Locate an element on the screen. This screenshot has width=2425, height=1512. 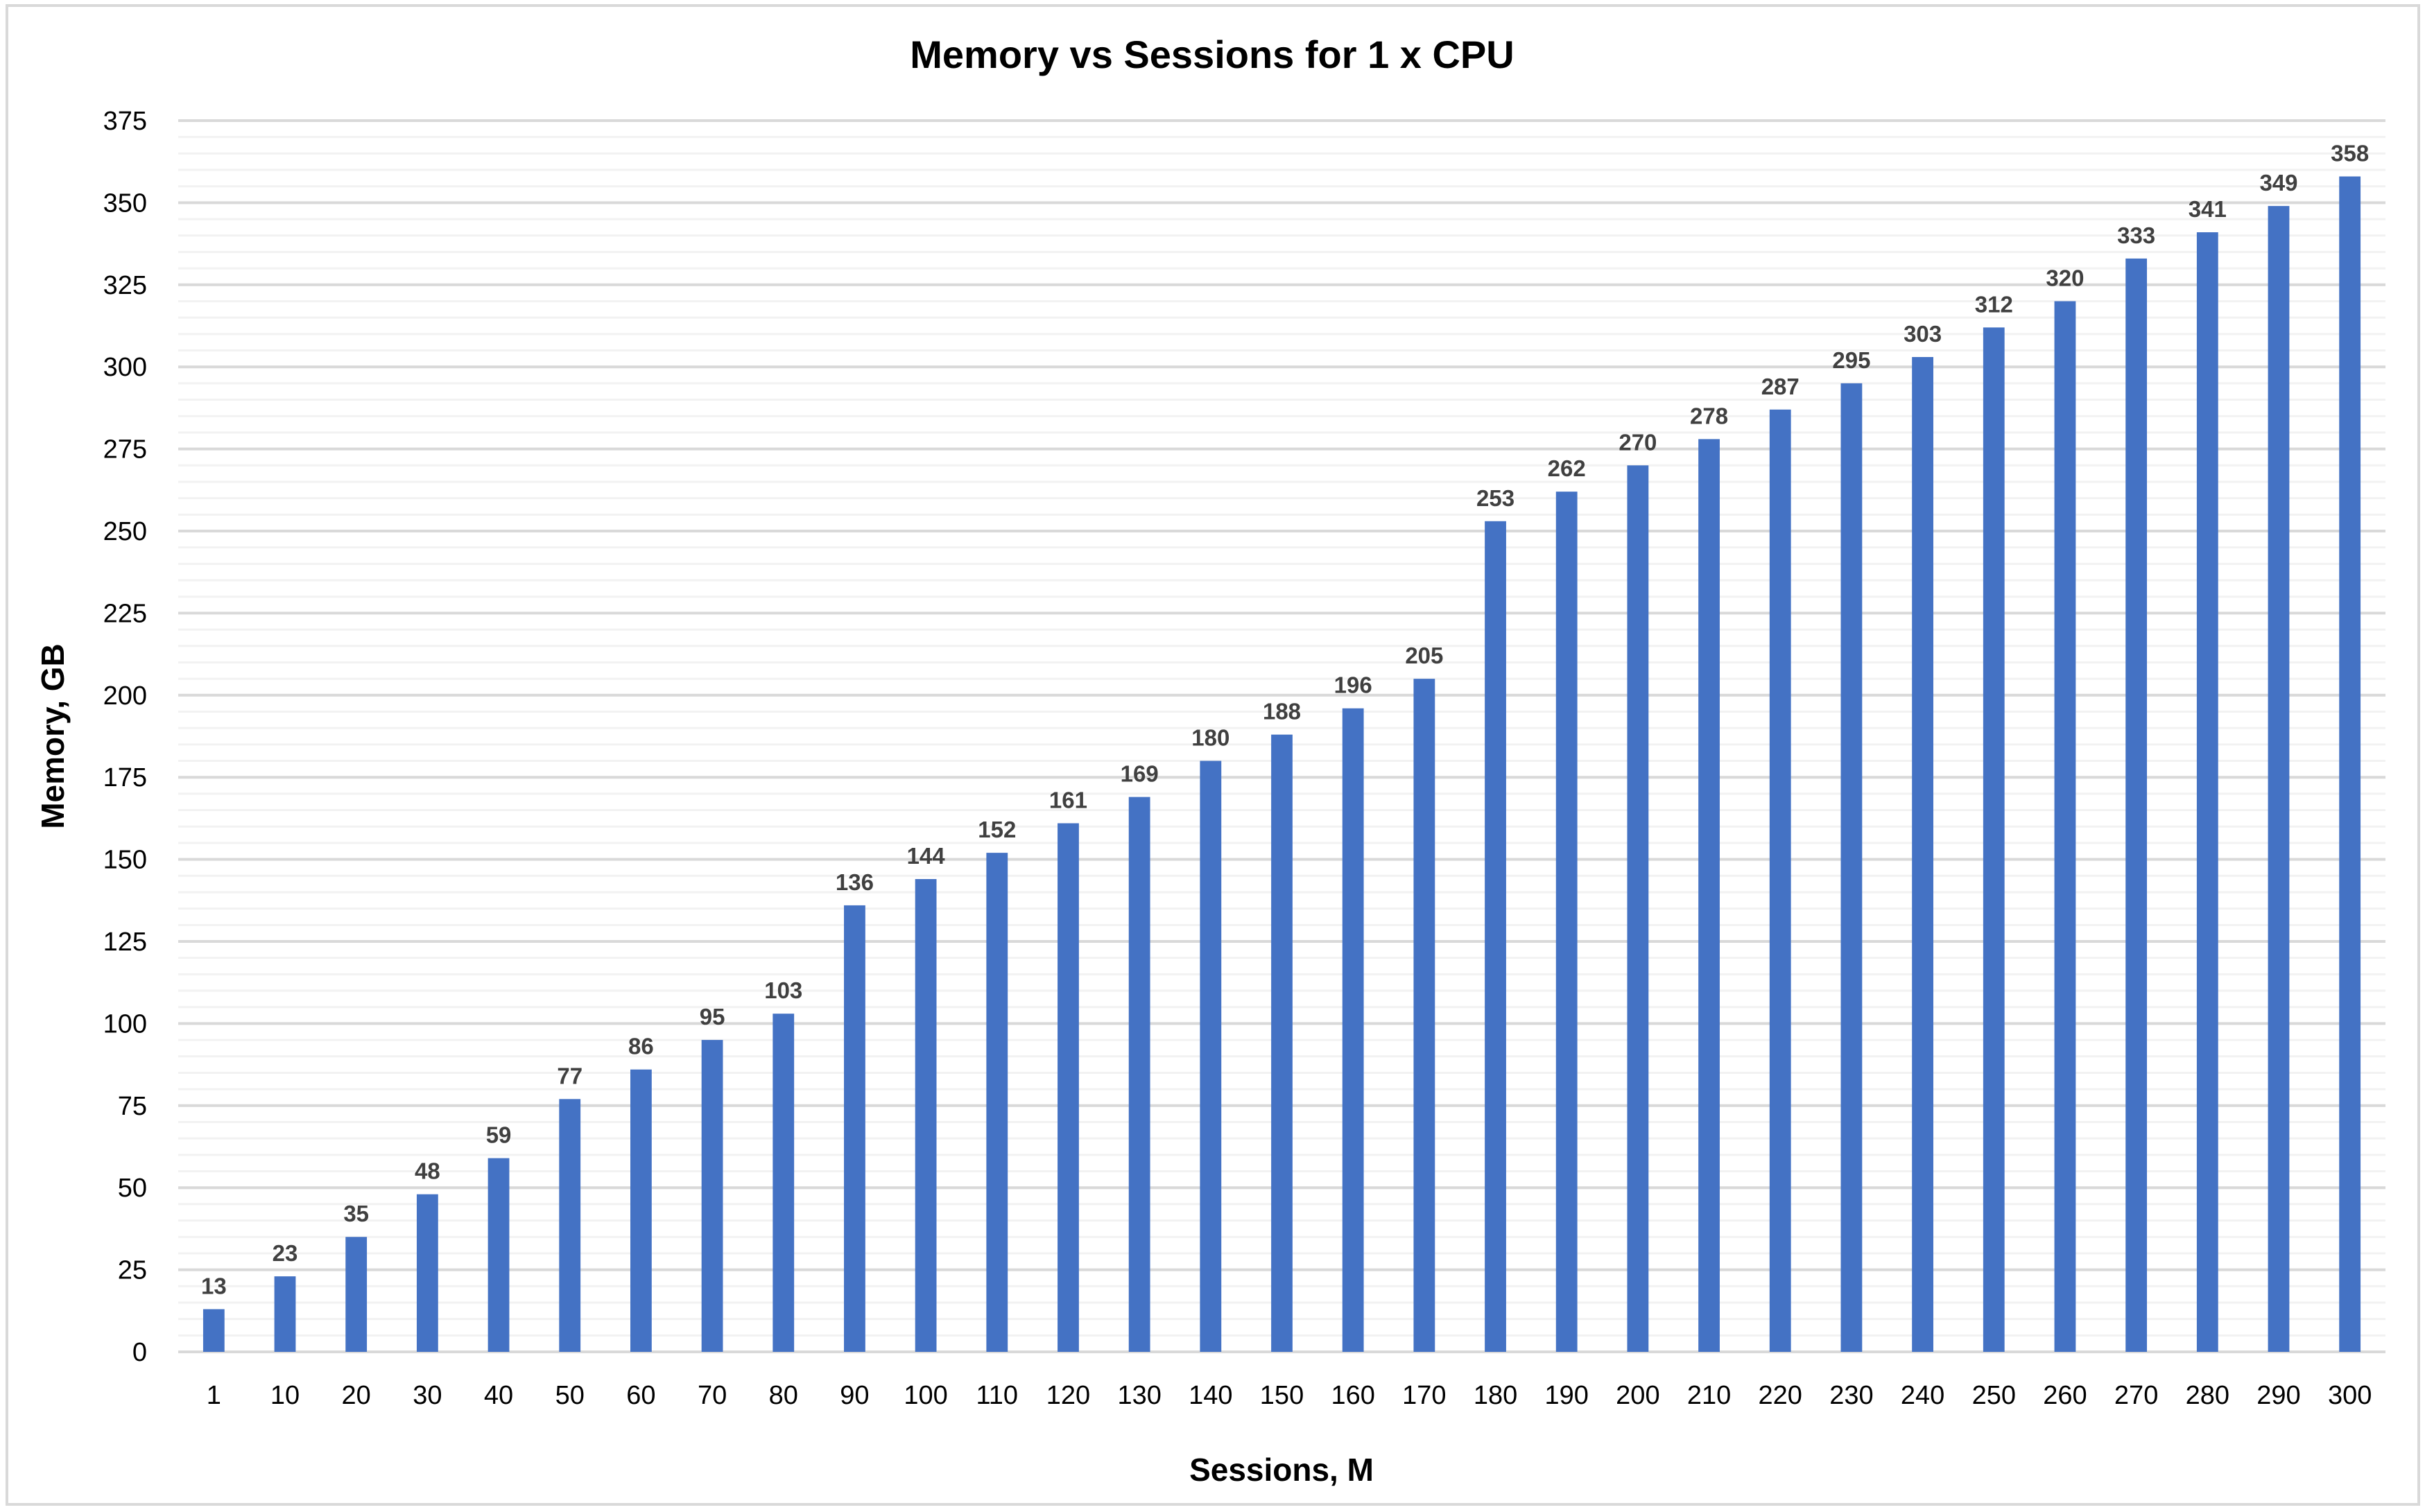
x-tick-label: 130 is located at coordinates (1139, 1395).